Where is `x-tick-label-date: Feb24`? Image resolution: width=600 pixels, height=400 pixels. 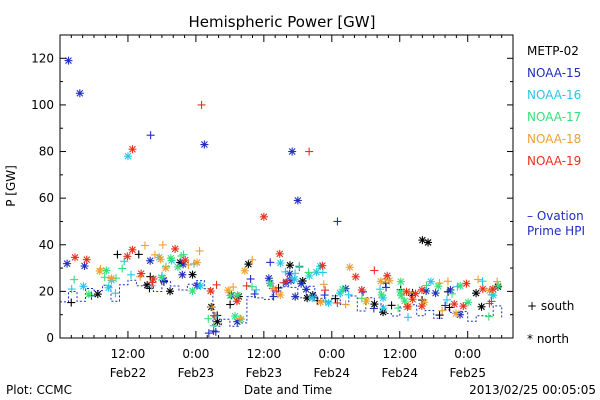
x-tick-label-date: Feb24 is located at coordinates (332, 373).